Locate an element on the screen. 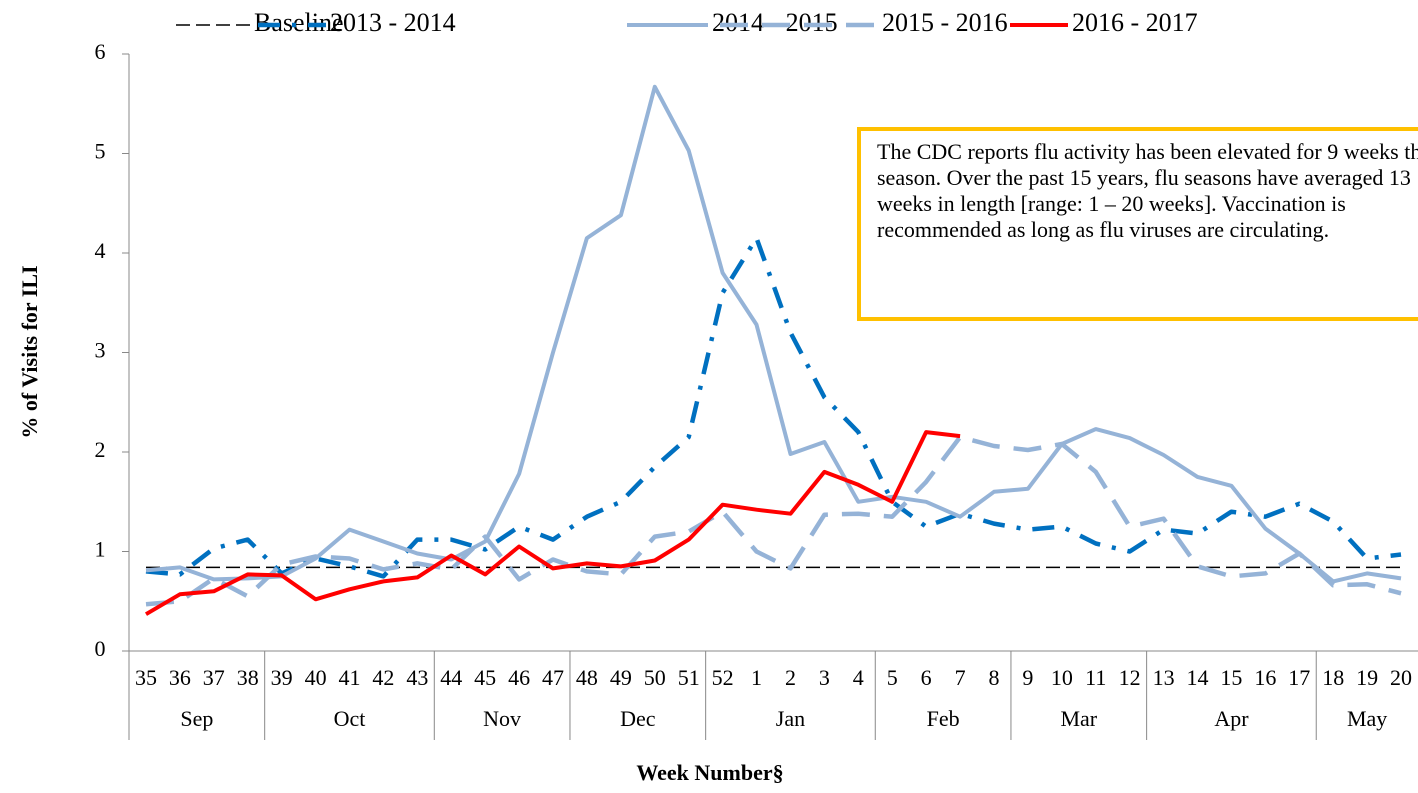  x-tick-label: 11 is located at coordinates (1095, 677).